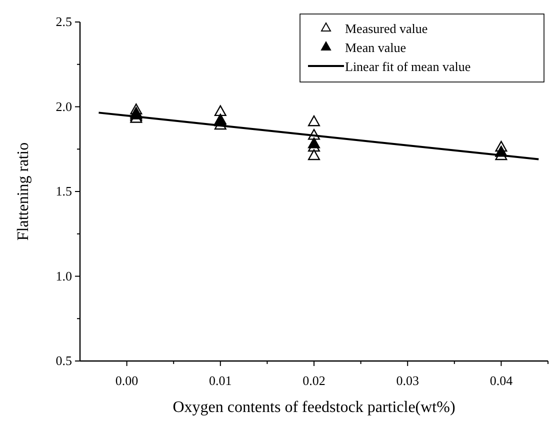 This screenshot has height=422, width=551. I want to click on x-tick-label: 0.03, so click(407, 380).